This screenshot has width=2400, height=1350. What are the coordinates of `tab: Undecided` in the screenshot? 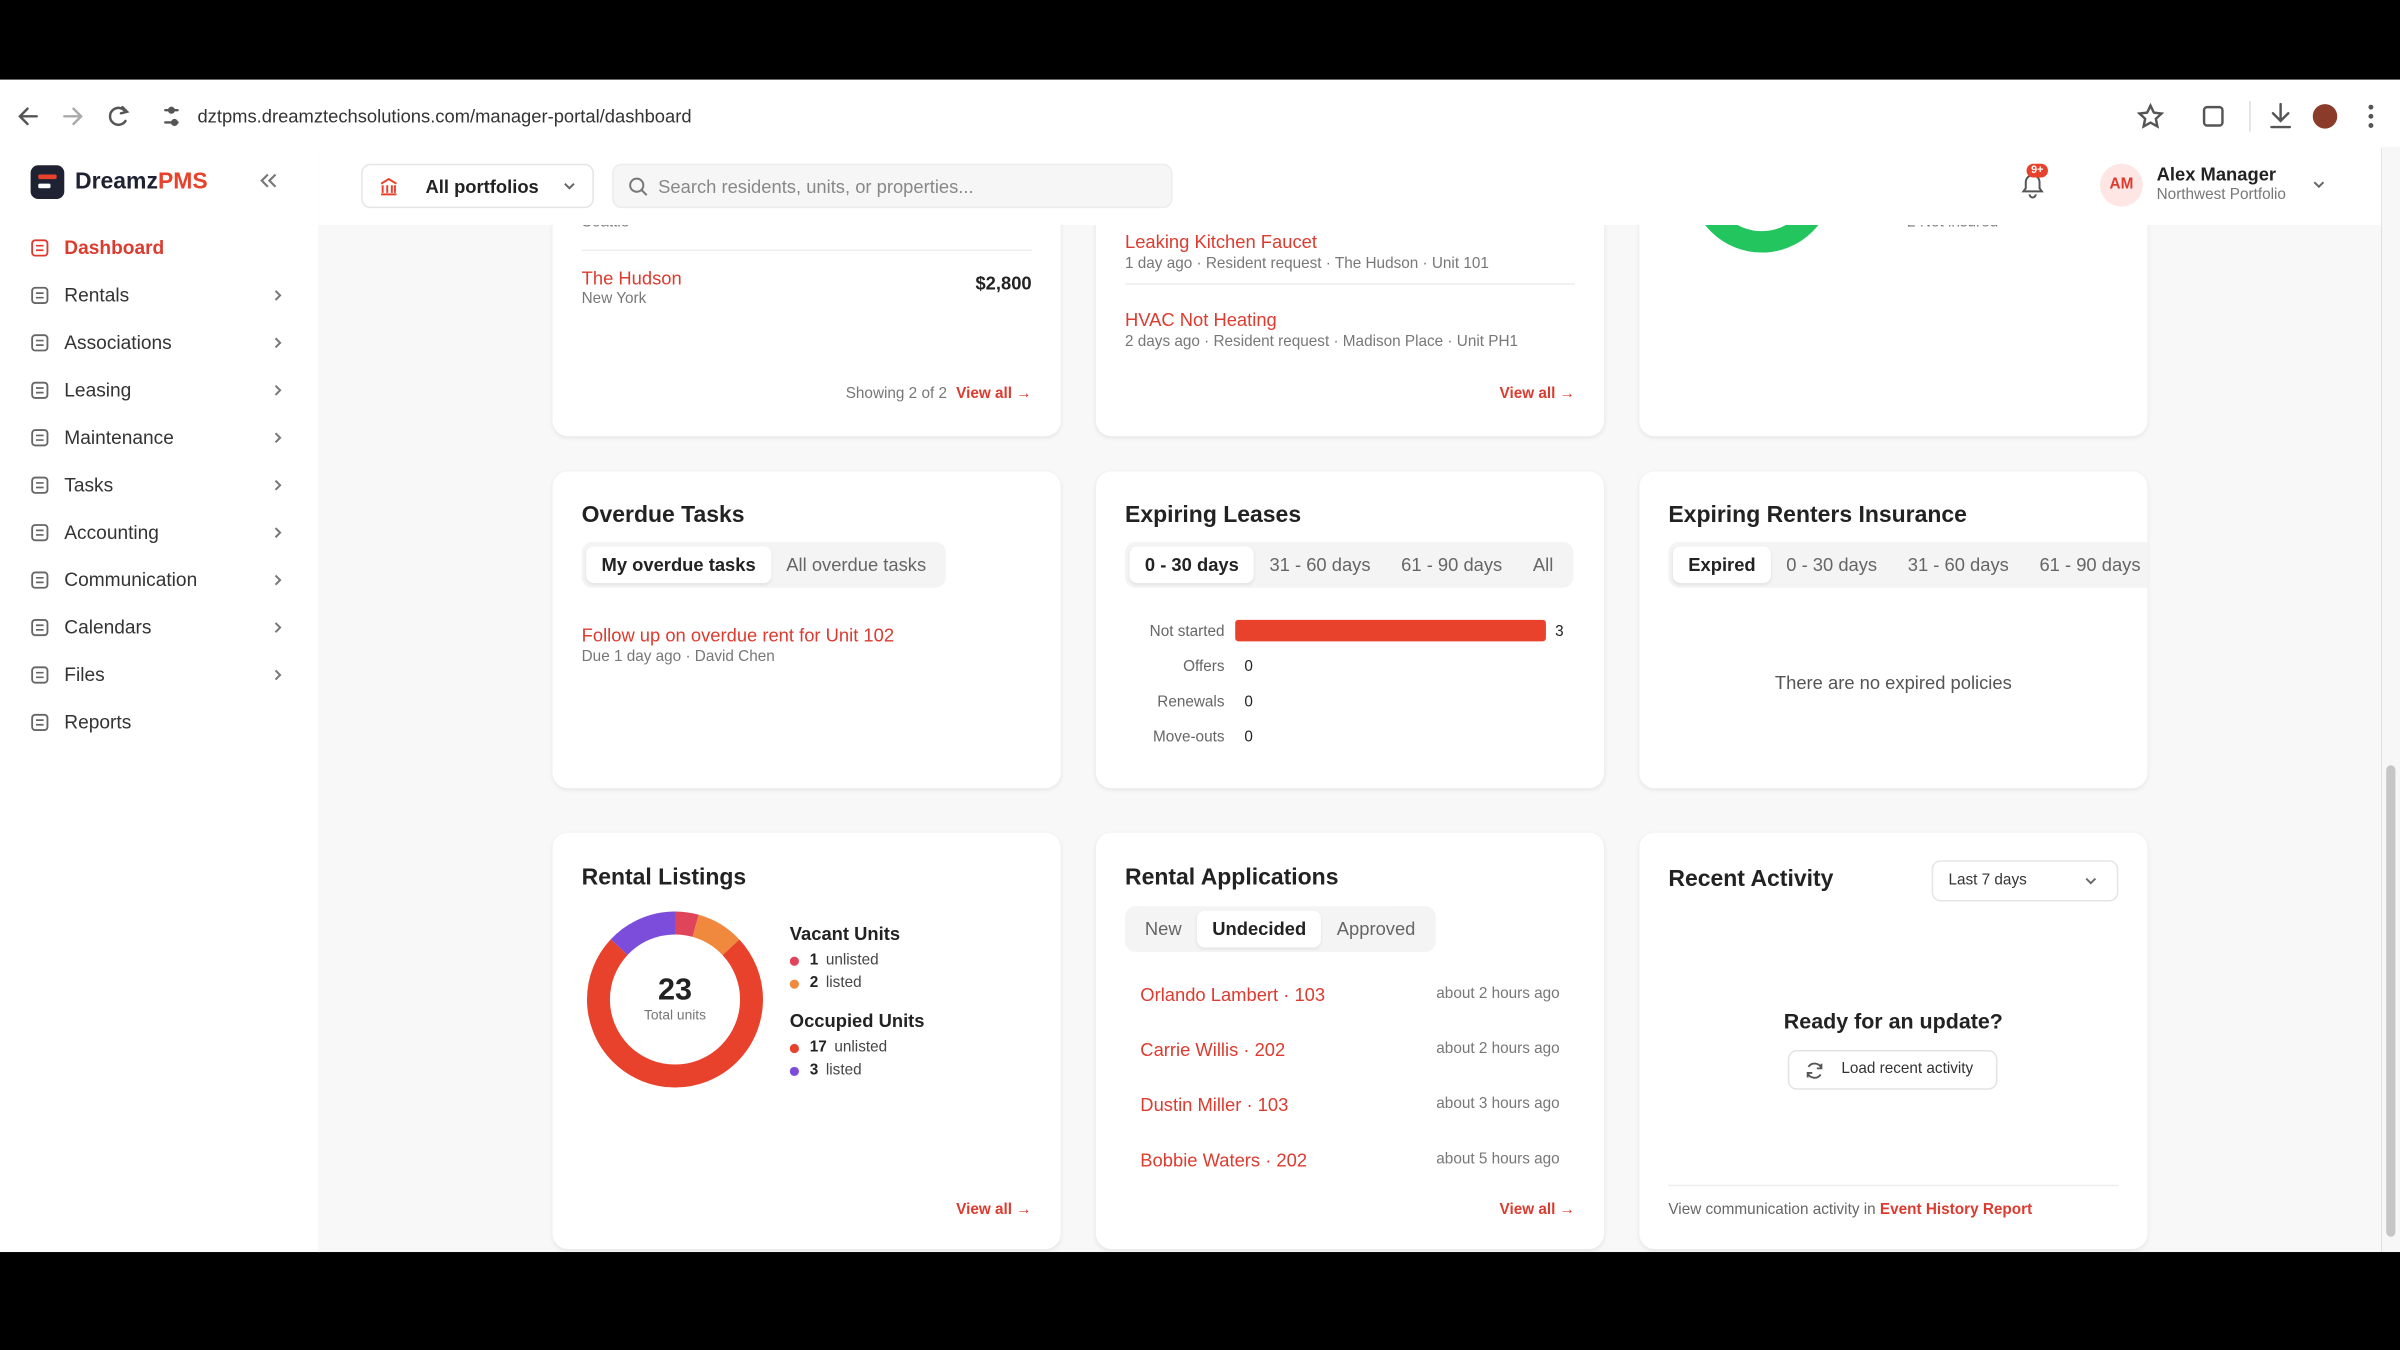 It's located at (1259, 929).